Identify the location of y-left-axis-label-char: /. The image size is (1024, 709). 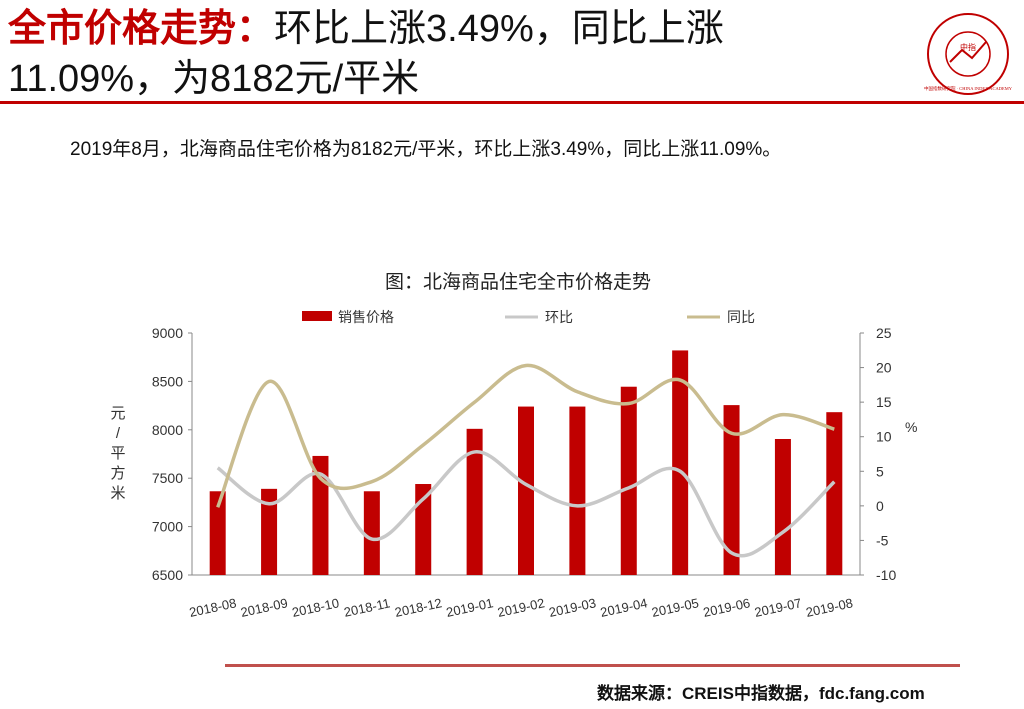
(118, 433).